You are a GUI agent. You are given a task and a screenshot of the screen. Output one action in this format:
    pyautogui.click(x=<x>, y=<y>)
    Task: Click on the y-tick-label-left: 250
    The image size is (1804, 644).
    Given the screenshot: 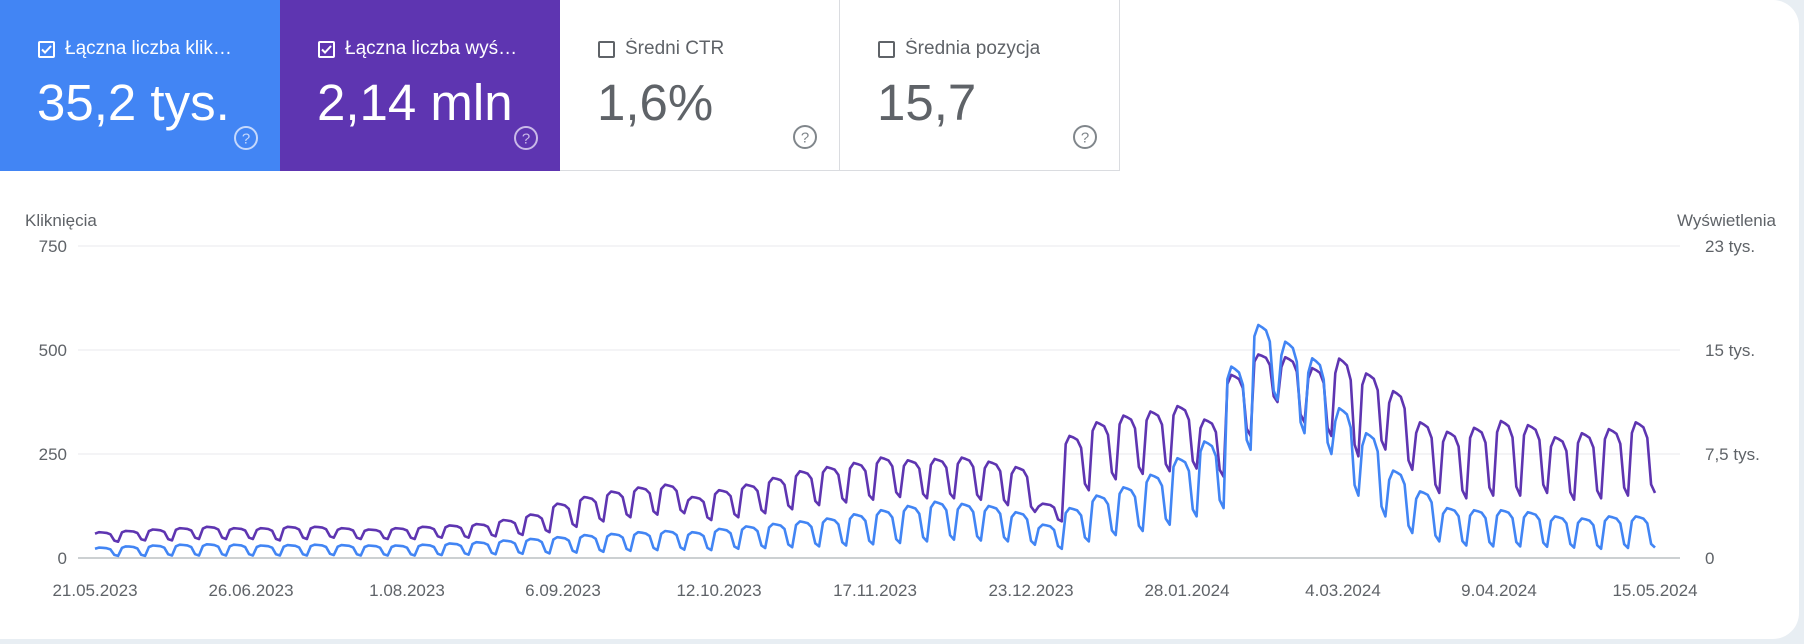 What is the action you would take?
    pyautogui.click(x=53, y=454)
    